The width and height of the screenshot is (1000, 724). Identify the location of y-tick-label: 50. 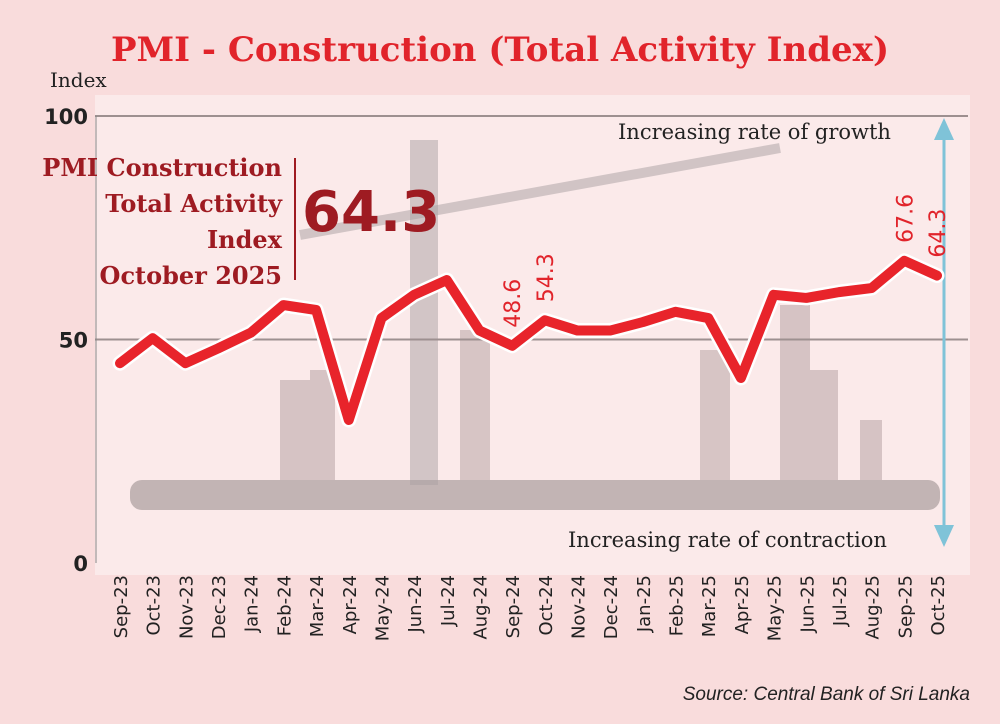
(73, 341).